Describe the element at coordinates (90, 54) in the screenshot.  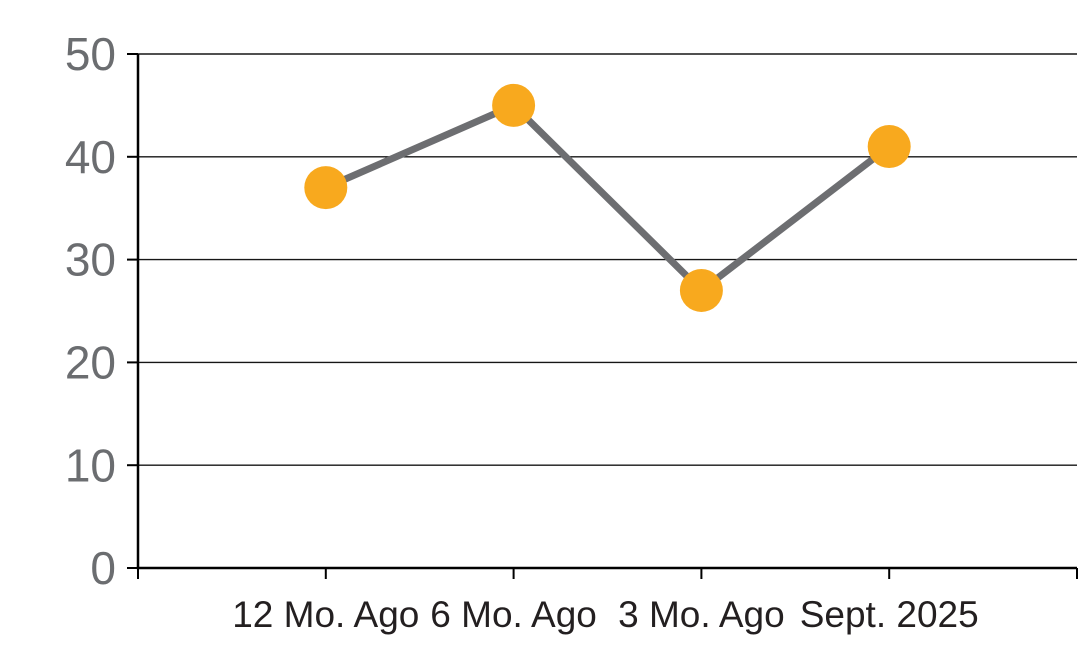
I see `y-axis-tick-label: 50` at that location.